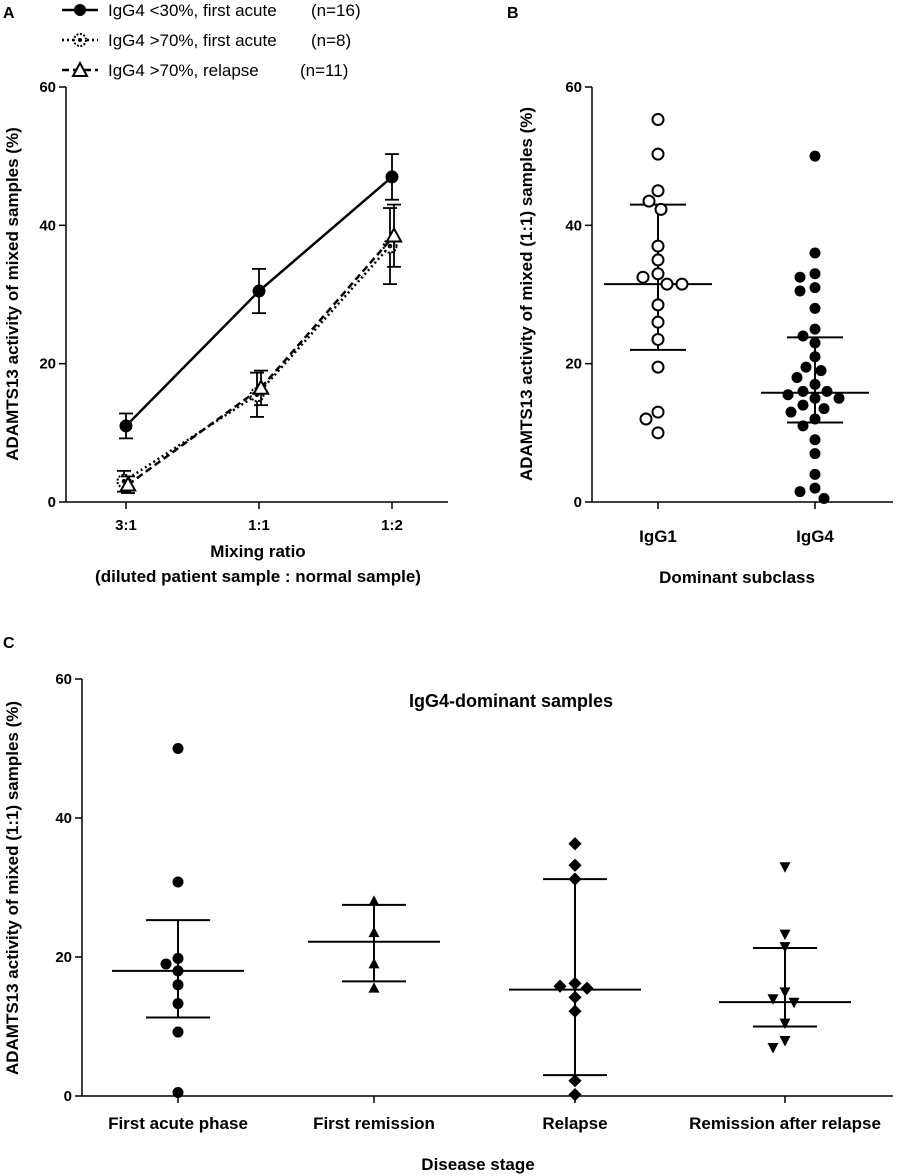 The image size is (897, 1176). Describe the element at coordinates (192, 40) in the screenshot. I see `legend-label-igg4-gt70-first: IgG4 >70%, first acute` at that location.